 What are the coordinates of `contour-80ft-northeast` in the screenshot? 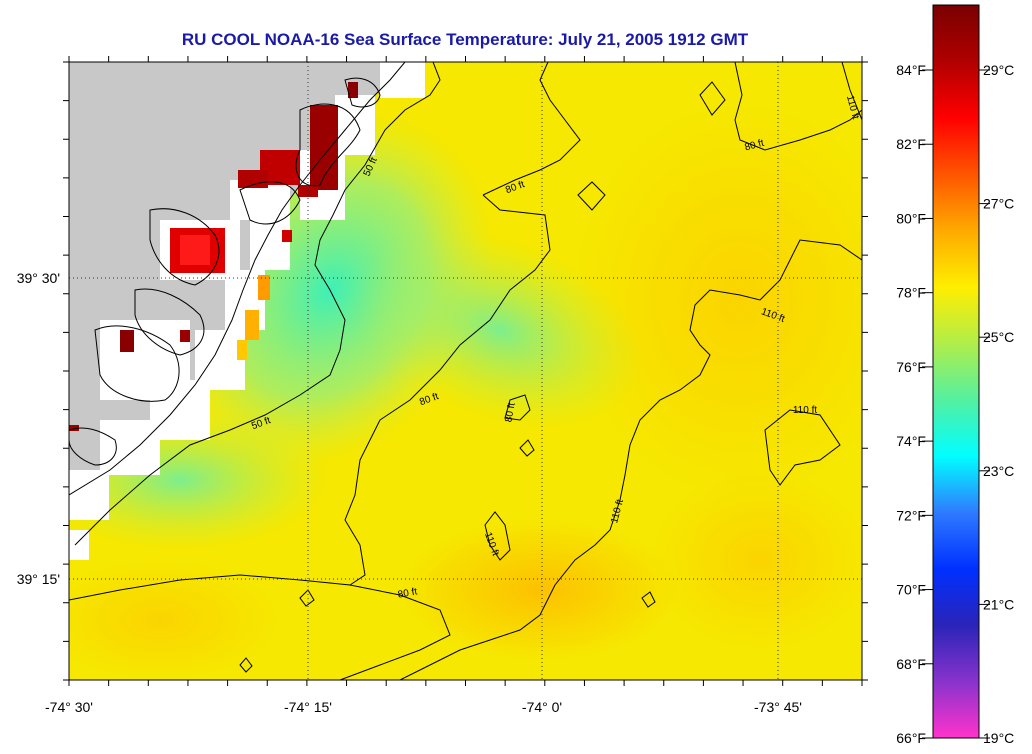 It's located at (798, 106).